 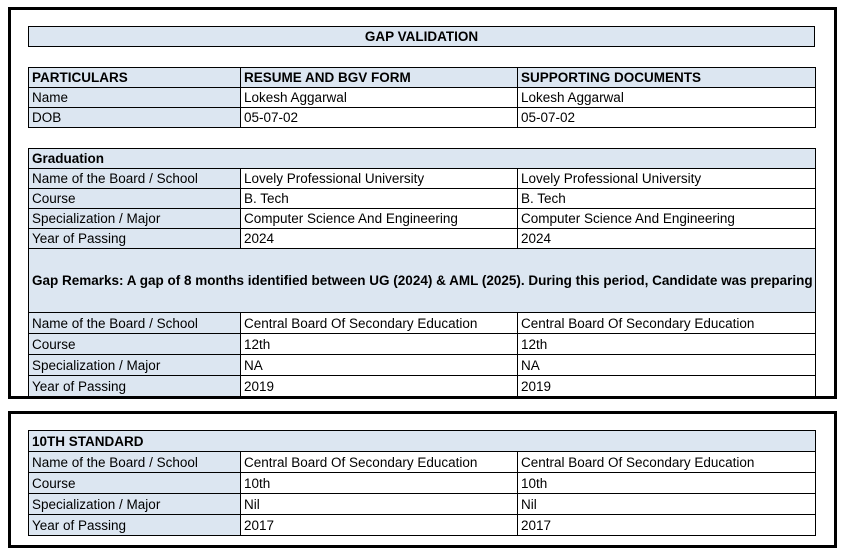 I want to click on twelfth-year-supporting-value: 2019, so click(x=666, y=386).